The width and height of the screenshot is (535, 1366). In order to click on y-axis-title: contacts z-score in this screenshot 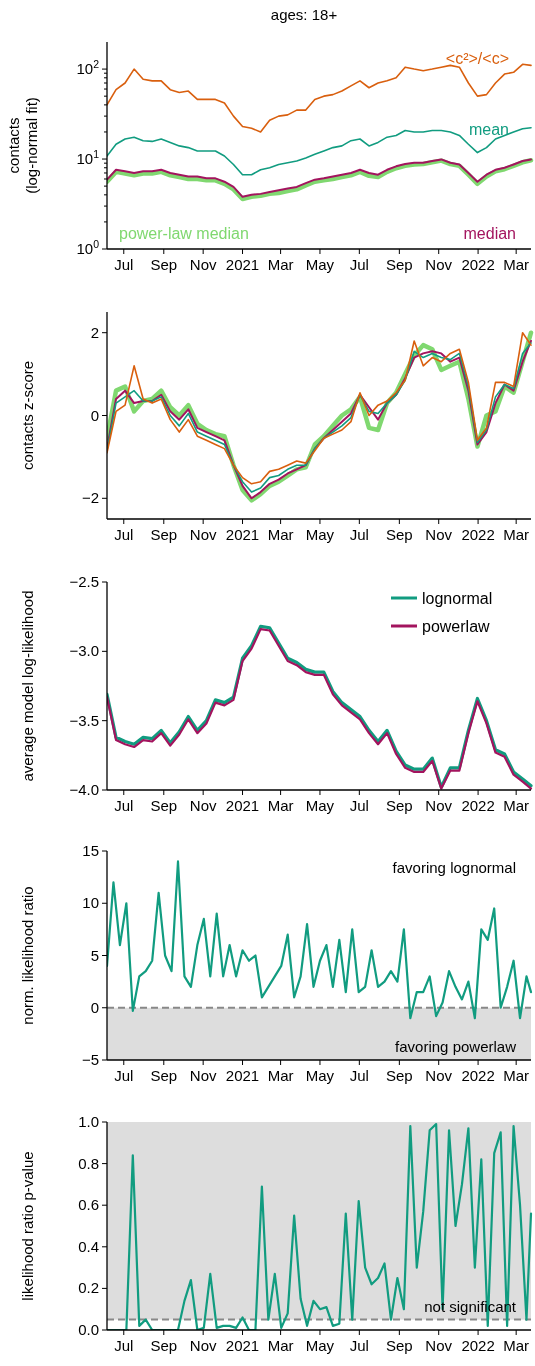, I will do `click(27, 415)`.